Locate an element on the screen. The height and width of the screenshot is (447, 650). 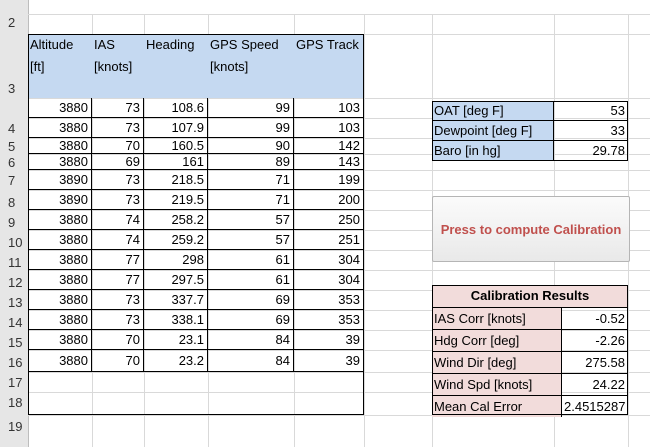
data-cell: 107.9 is located at coordinates (176, 128).